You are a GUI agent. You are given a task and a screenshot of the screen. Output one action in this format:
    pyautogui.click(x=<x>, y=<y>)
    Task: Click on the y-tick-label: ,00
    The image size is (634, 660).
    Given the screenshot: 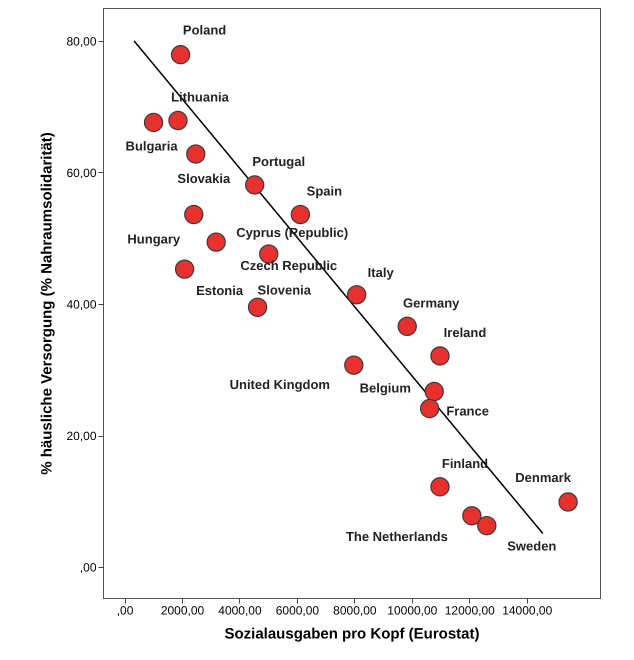 What is the action you would take?
    pyautogui.click(x=88, y=567)
    